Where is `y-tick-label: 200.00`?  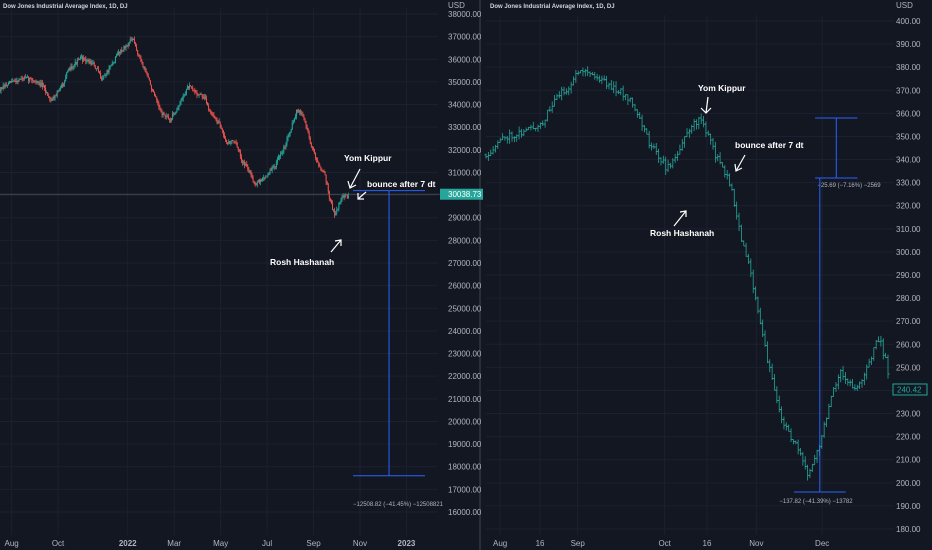 y-tick-label: 200.00 is located at coordinates (908, 483).